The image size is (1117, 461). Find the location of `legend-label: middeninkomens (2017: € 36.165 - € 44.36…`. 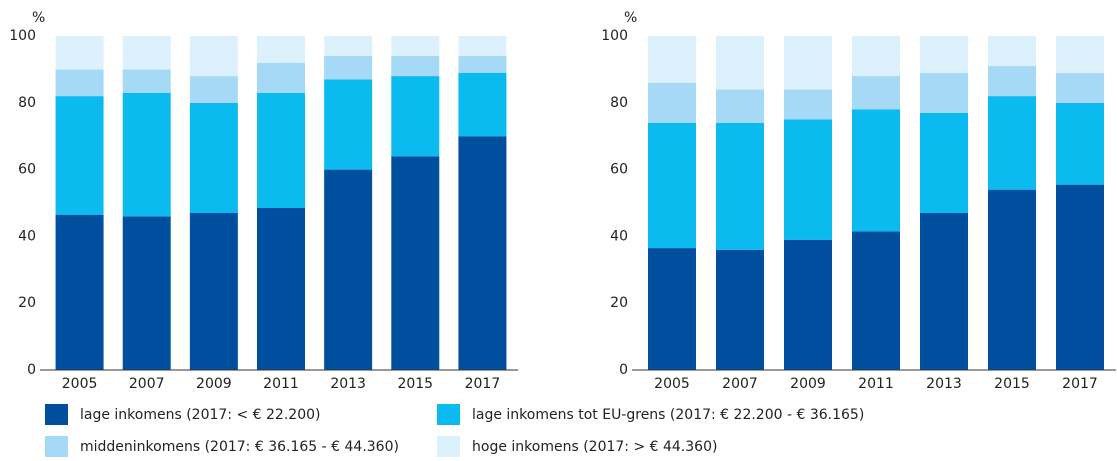

legend-label: middeninkomens (2017: € 36.165 - € 44.36… is located at coordinates (239, 447).